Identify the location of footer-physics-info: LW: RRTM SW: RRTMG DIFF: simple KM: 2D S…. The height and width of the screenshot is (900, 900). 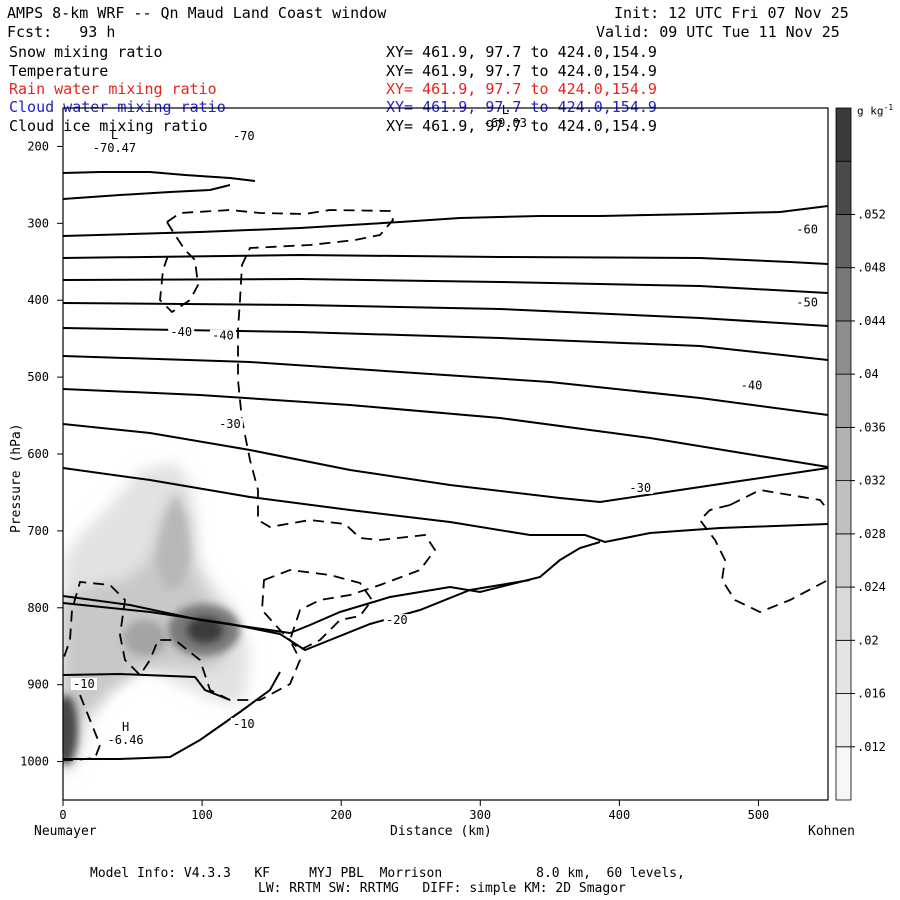
(442, 888).